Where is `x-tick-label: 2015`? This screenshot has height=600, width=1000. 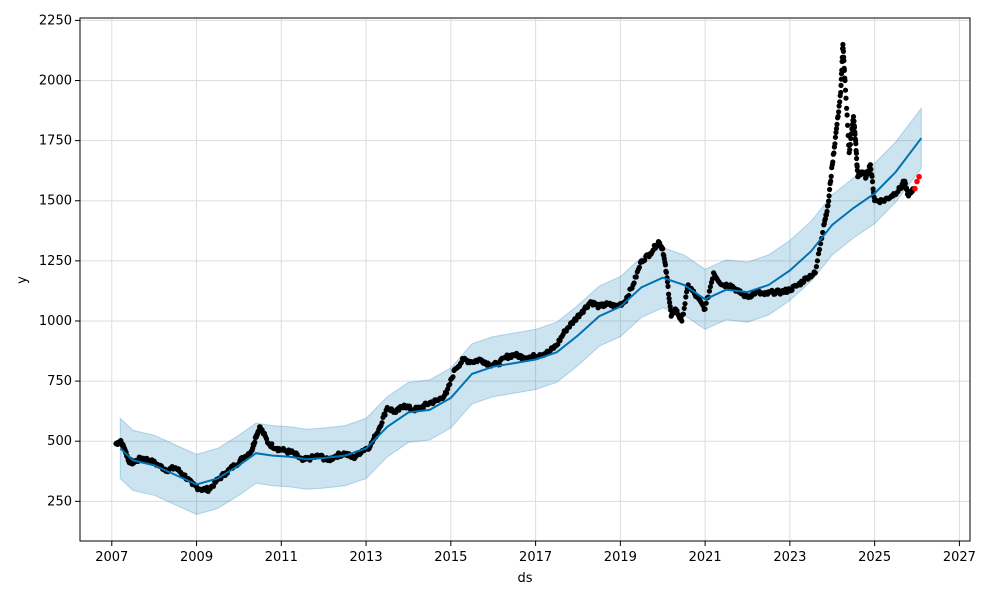 x-tick-label: 2015 is located at coordinates (450, 557).